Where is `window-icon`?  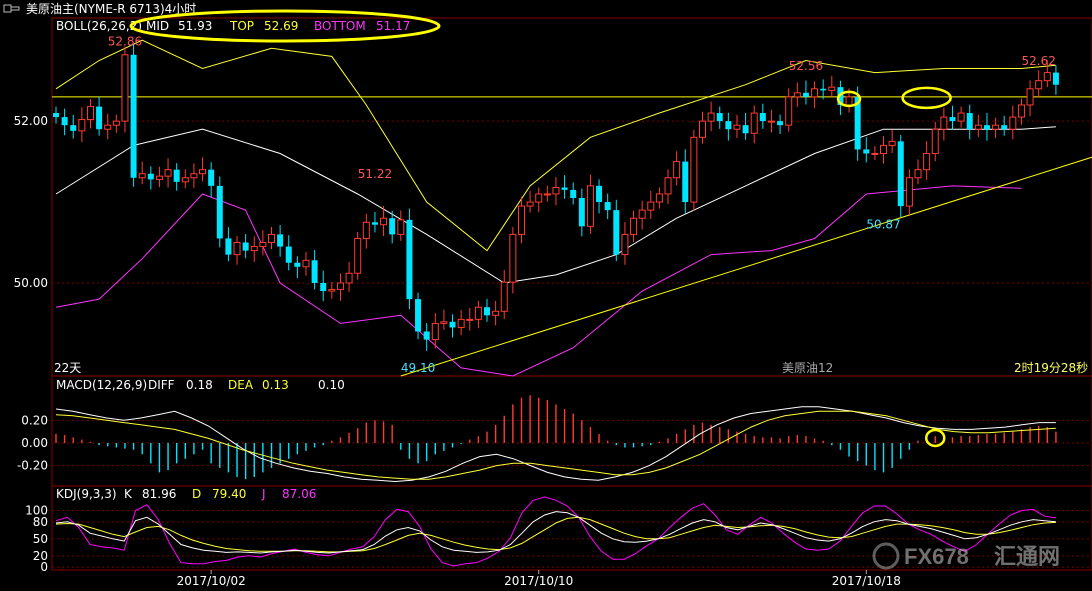
window-icon is located at coordinates (11, 8).